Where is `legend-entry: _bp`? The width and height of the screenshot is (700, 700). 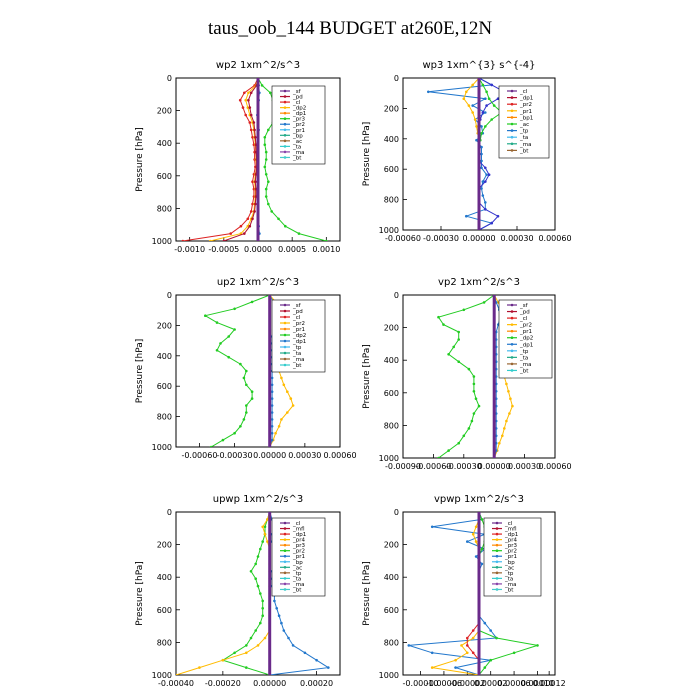 legend-entry: _bp is located at coordinates (297, 136).